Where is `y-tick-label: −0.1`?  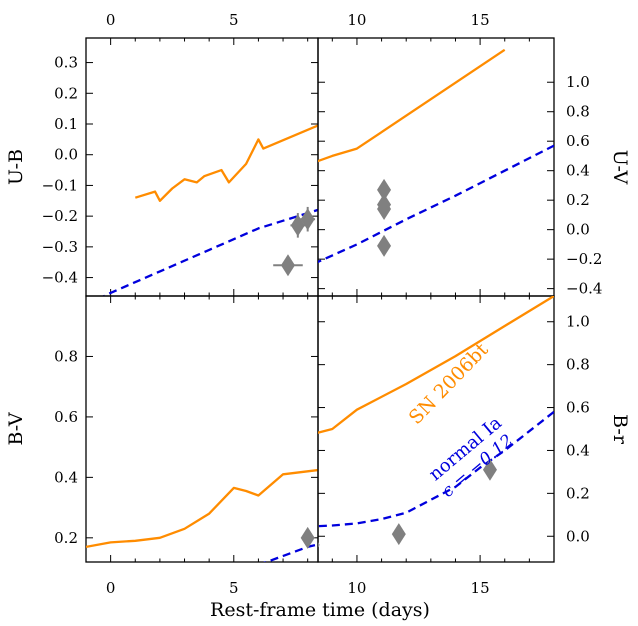
y-tick-label: −0.1 is located at coordinates (60, 185).